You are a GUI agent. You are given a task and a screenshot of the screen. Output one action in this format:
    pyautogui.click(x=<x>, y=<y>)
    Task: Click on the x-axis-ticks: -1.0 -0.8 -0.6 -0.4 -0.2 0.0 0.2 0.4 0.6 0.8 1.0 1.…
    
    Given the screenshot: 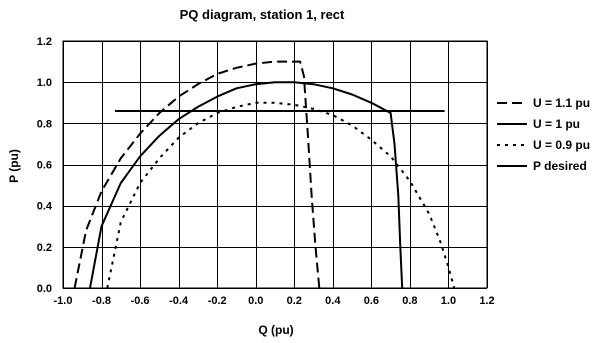 What is the action you would take?
    pyautogui.click(x=274, y=301)
    